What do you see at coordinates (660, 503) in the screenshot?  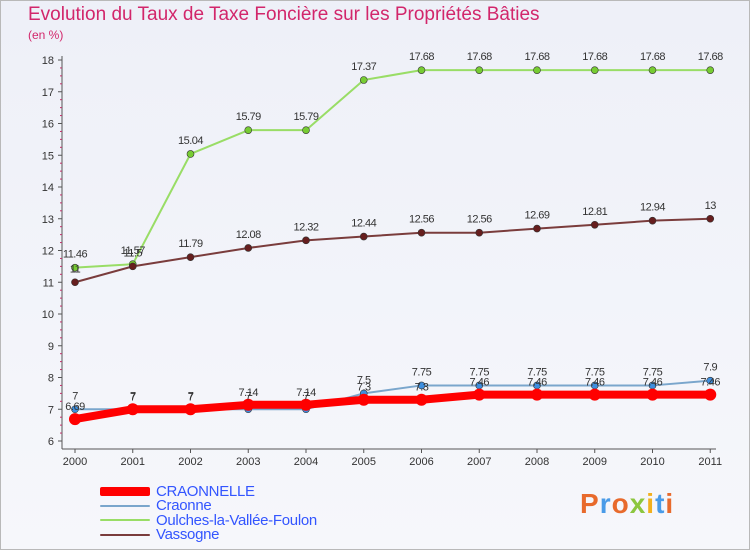 I see `logo-letter: t` at bounding box center [660, 503].